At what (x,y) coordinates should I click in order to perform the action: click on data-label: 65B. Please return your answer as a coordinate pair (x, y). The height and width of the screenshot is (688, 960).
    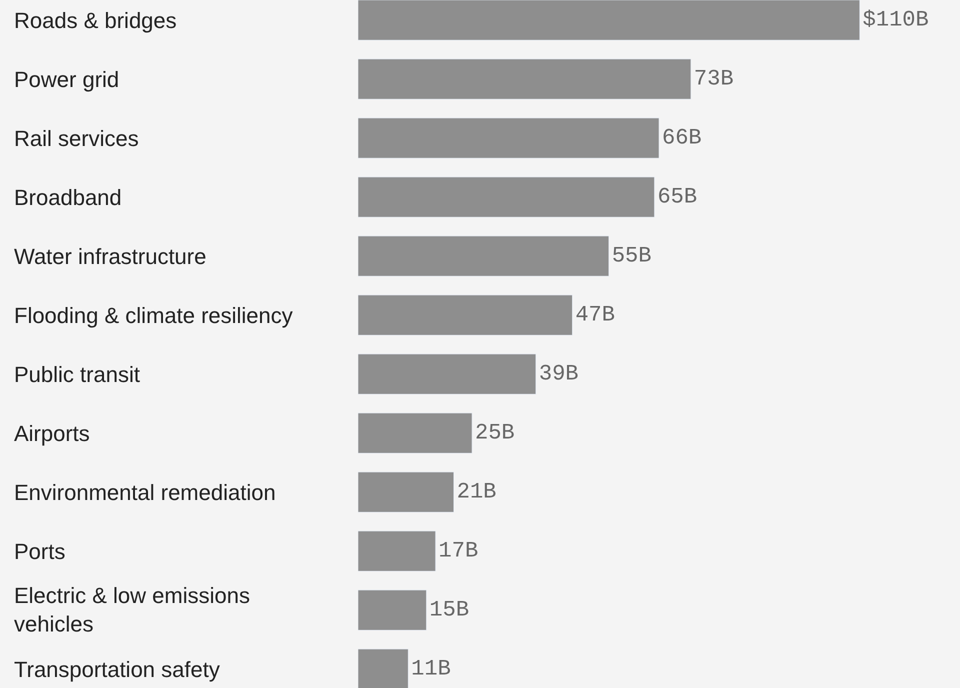
    Looking at the image, I should click on (677, 197).